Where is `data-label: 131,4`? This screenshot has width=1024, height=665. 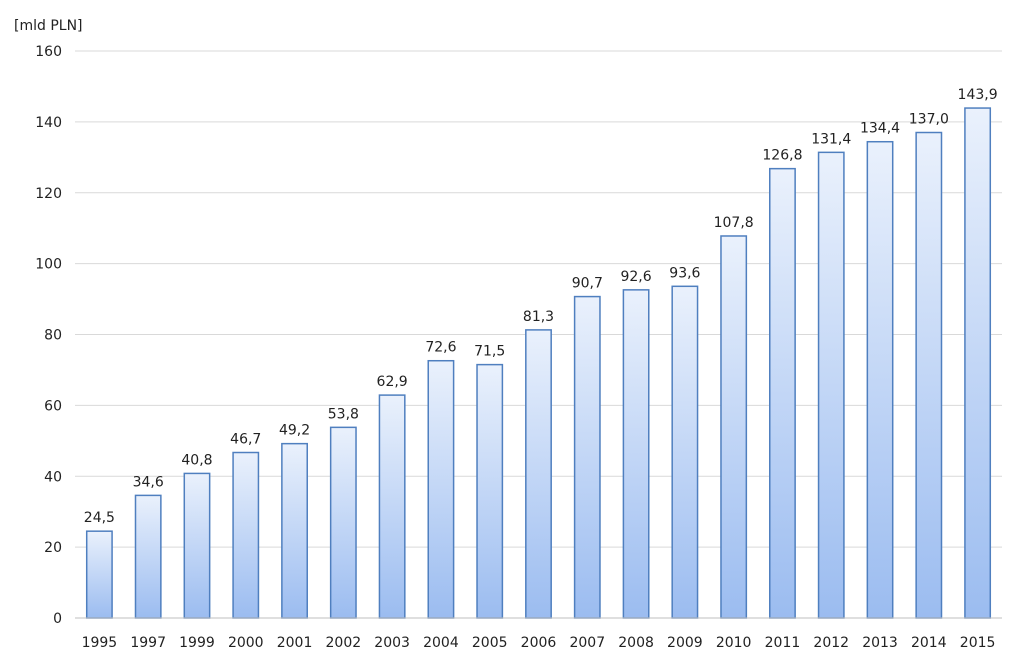 data-label: 131,4 is located at coordinates (831, 139).